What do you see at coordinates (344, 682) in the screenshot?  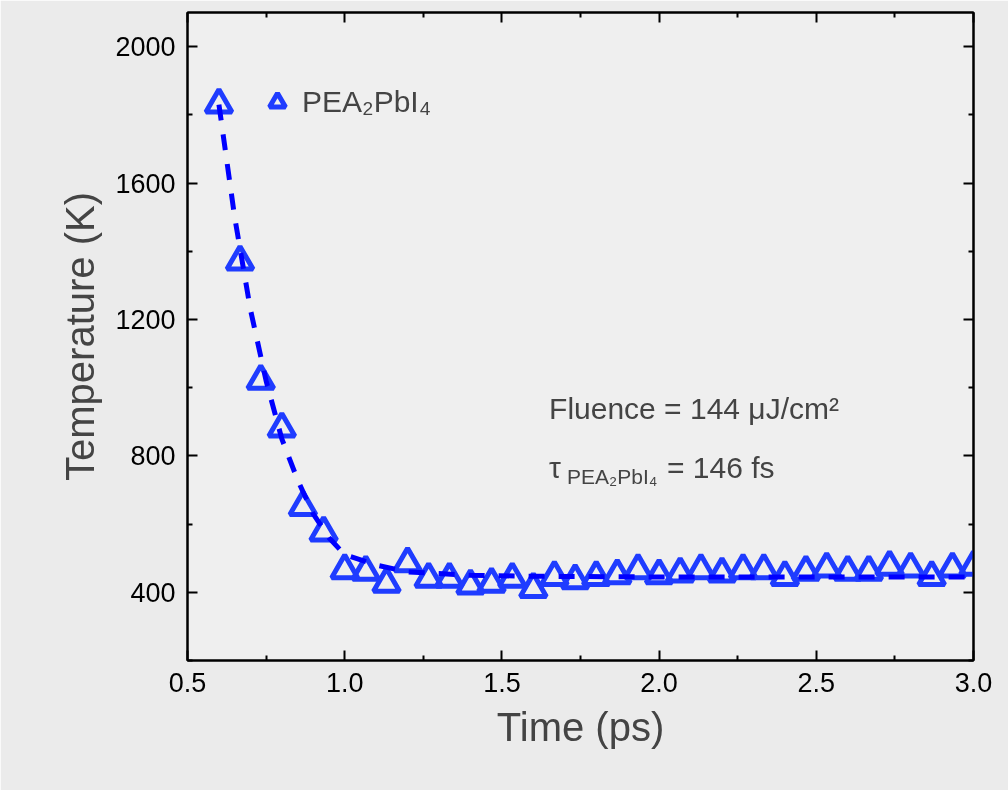 I see `x-tick-label: 1.0` at bounding box center [344, 682].